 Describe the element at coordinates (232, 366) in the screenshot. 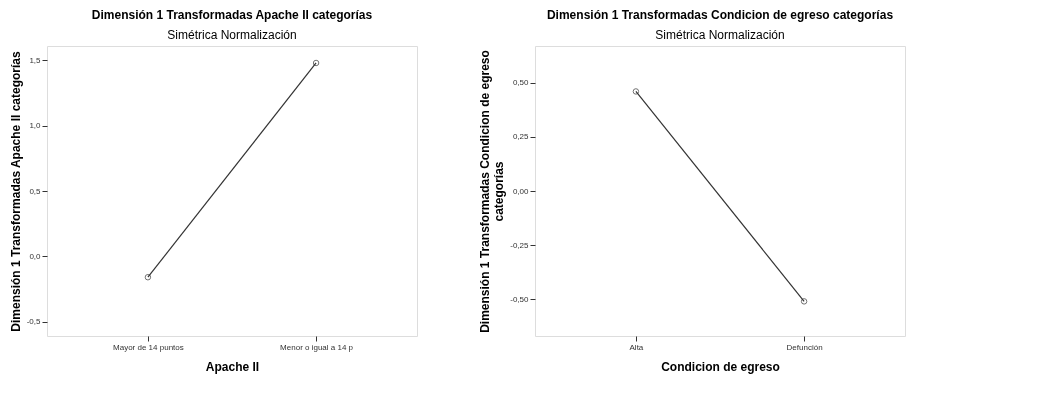

I see `x-axis-title: Apache II` at that location.